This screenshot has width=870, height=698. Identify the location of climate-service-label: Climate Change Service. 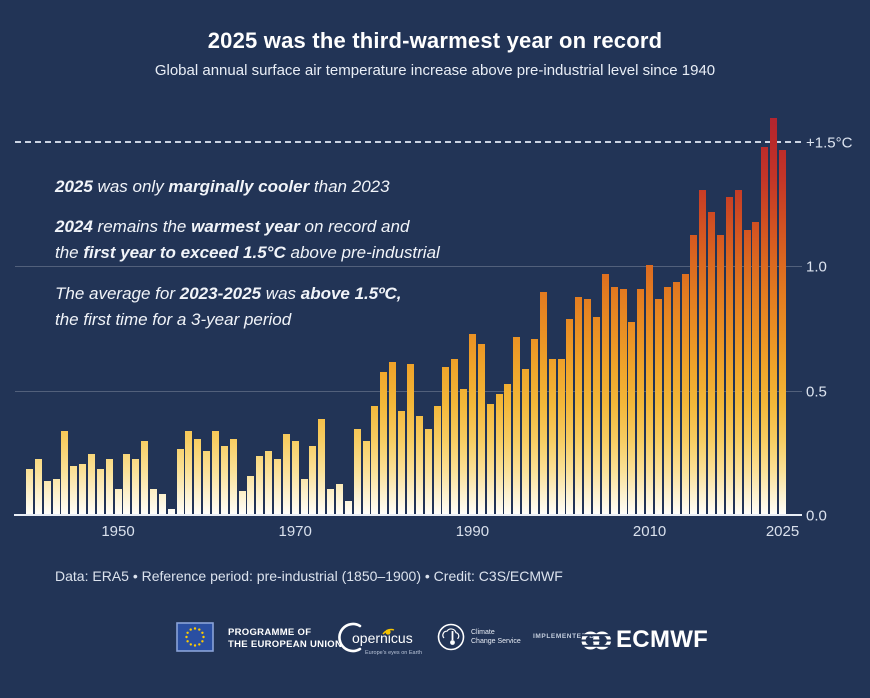
(496, 637).